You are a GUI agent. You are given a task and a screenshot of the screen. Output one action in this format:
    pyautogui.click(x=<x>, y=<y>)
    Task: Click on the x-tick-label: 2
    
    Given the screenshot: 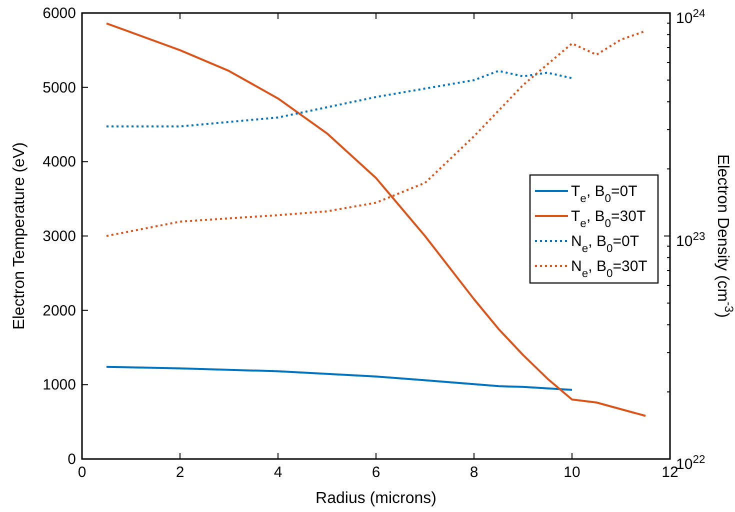 What is the action you would take?
    pyautogui.click(x=180, y=472)
    